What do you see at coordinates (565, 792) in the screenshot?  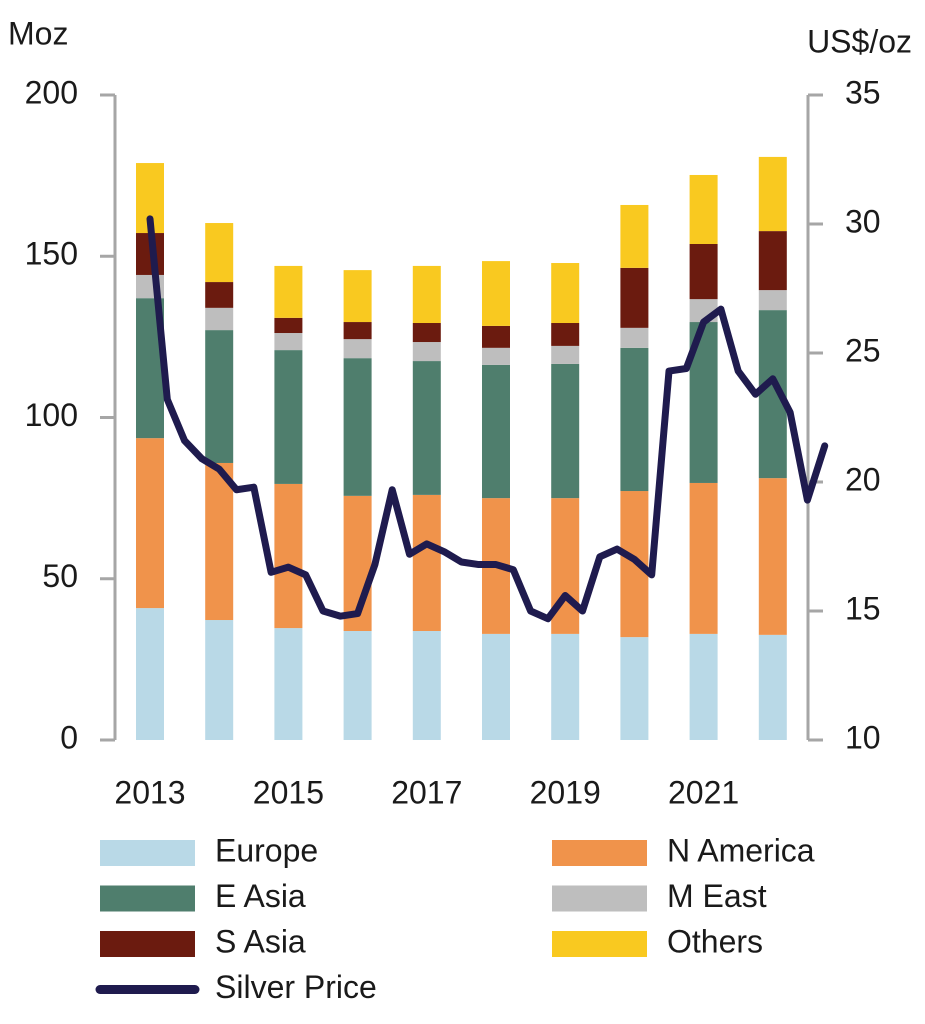 I see `x-tick-label: 2019` at bounding box center [565, 792].